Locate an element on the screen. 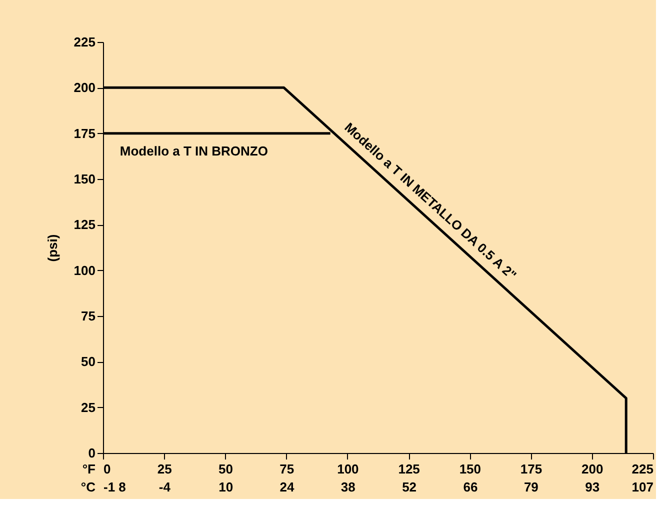 The height and width of the screenshot is (522, 672). x2-tick-label: 66 is located at coordinates (470, 487).